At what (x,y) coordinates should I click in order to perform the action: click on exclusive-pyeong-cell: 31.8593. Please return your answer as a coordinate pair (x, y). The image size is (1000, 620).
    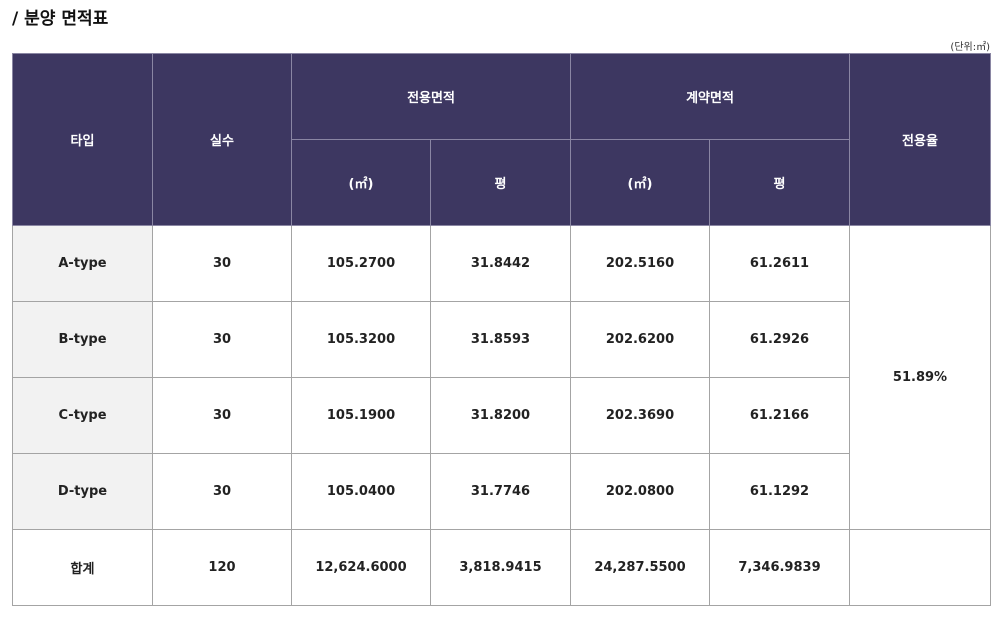
    Looking at the image, I should click on (500, 339).